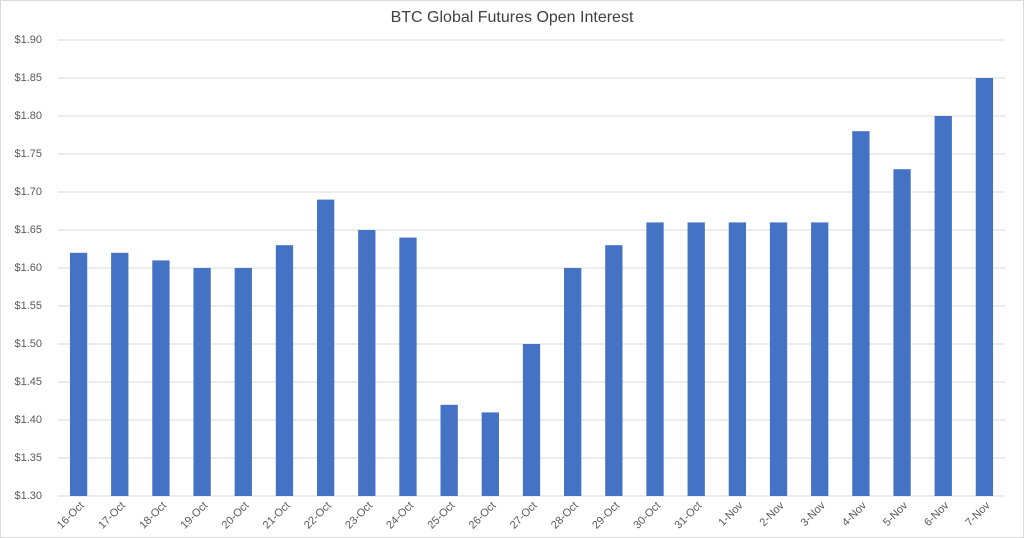 This screenshot has height=538, width=1024. Describe the element at coordinates (28, 420) in the screenshot. I see `y-tick-label: $1.40` at that location.